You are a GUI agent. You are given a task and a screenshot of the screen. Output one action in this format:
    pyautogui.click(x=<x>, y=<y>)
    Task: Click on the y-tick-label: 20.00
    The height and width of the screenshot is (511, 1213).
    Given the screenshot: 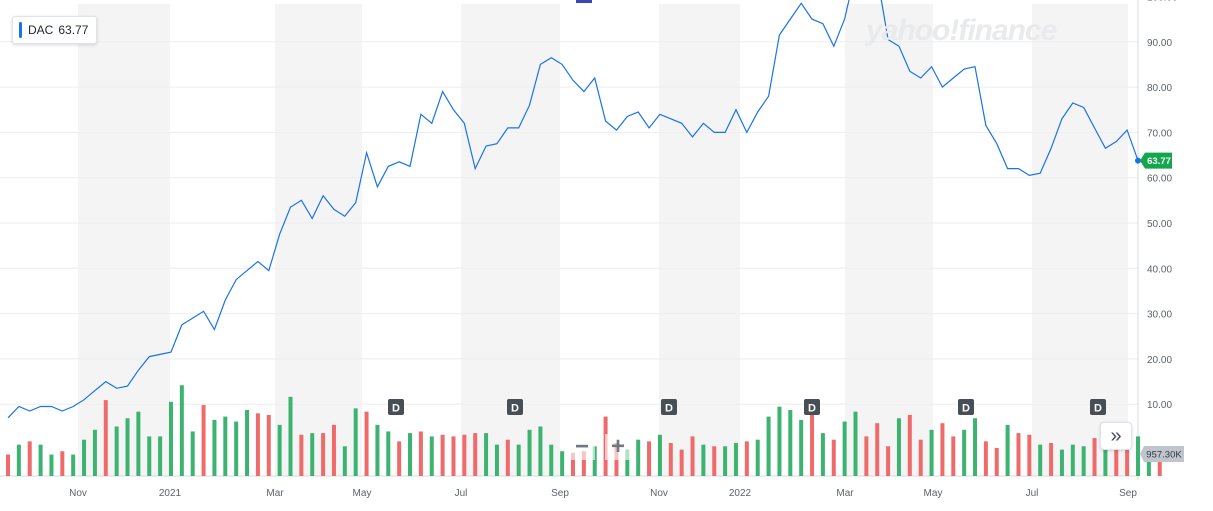 What is the action you would take?
    pyautogui.click(x=1159, y=360)
    